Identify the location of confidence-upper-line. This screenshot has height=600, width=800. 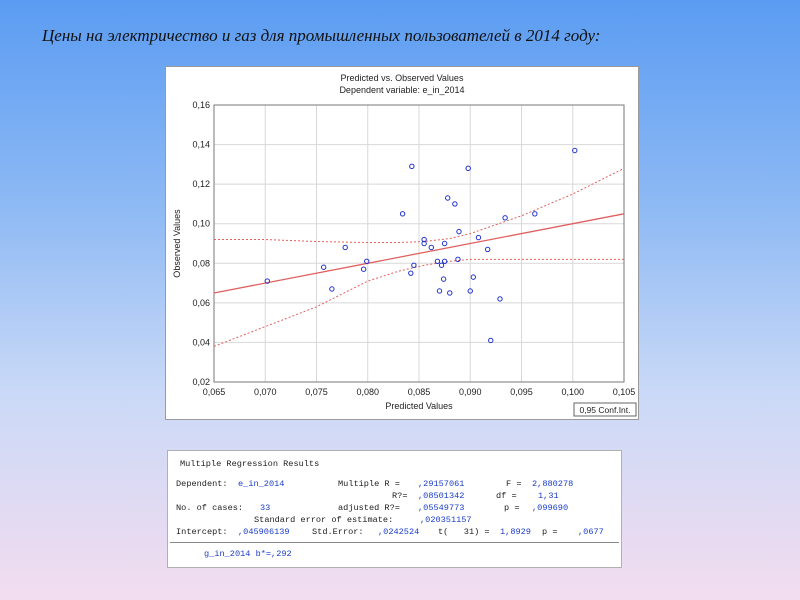
(419, 205).